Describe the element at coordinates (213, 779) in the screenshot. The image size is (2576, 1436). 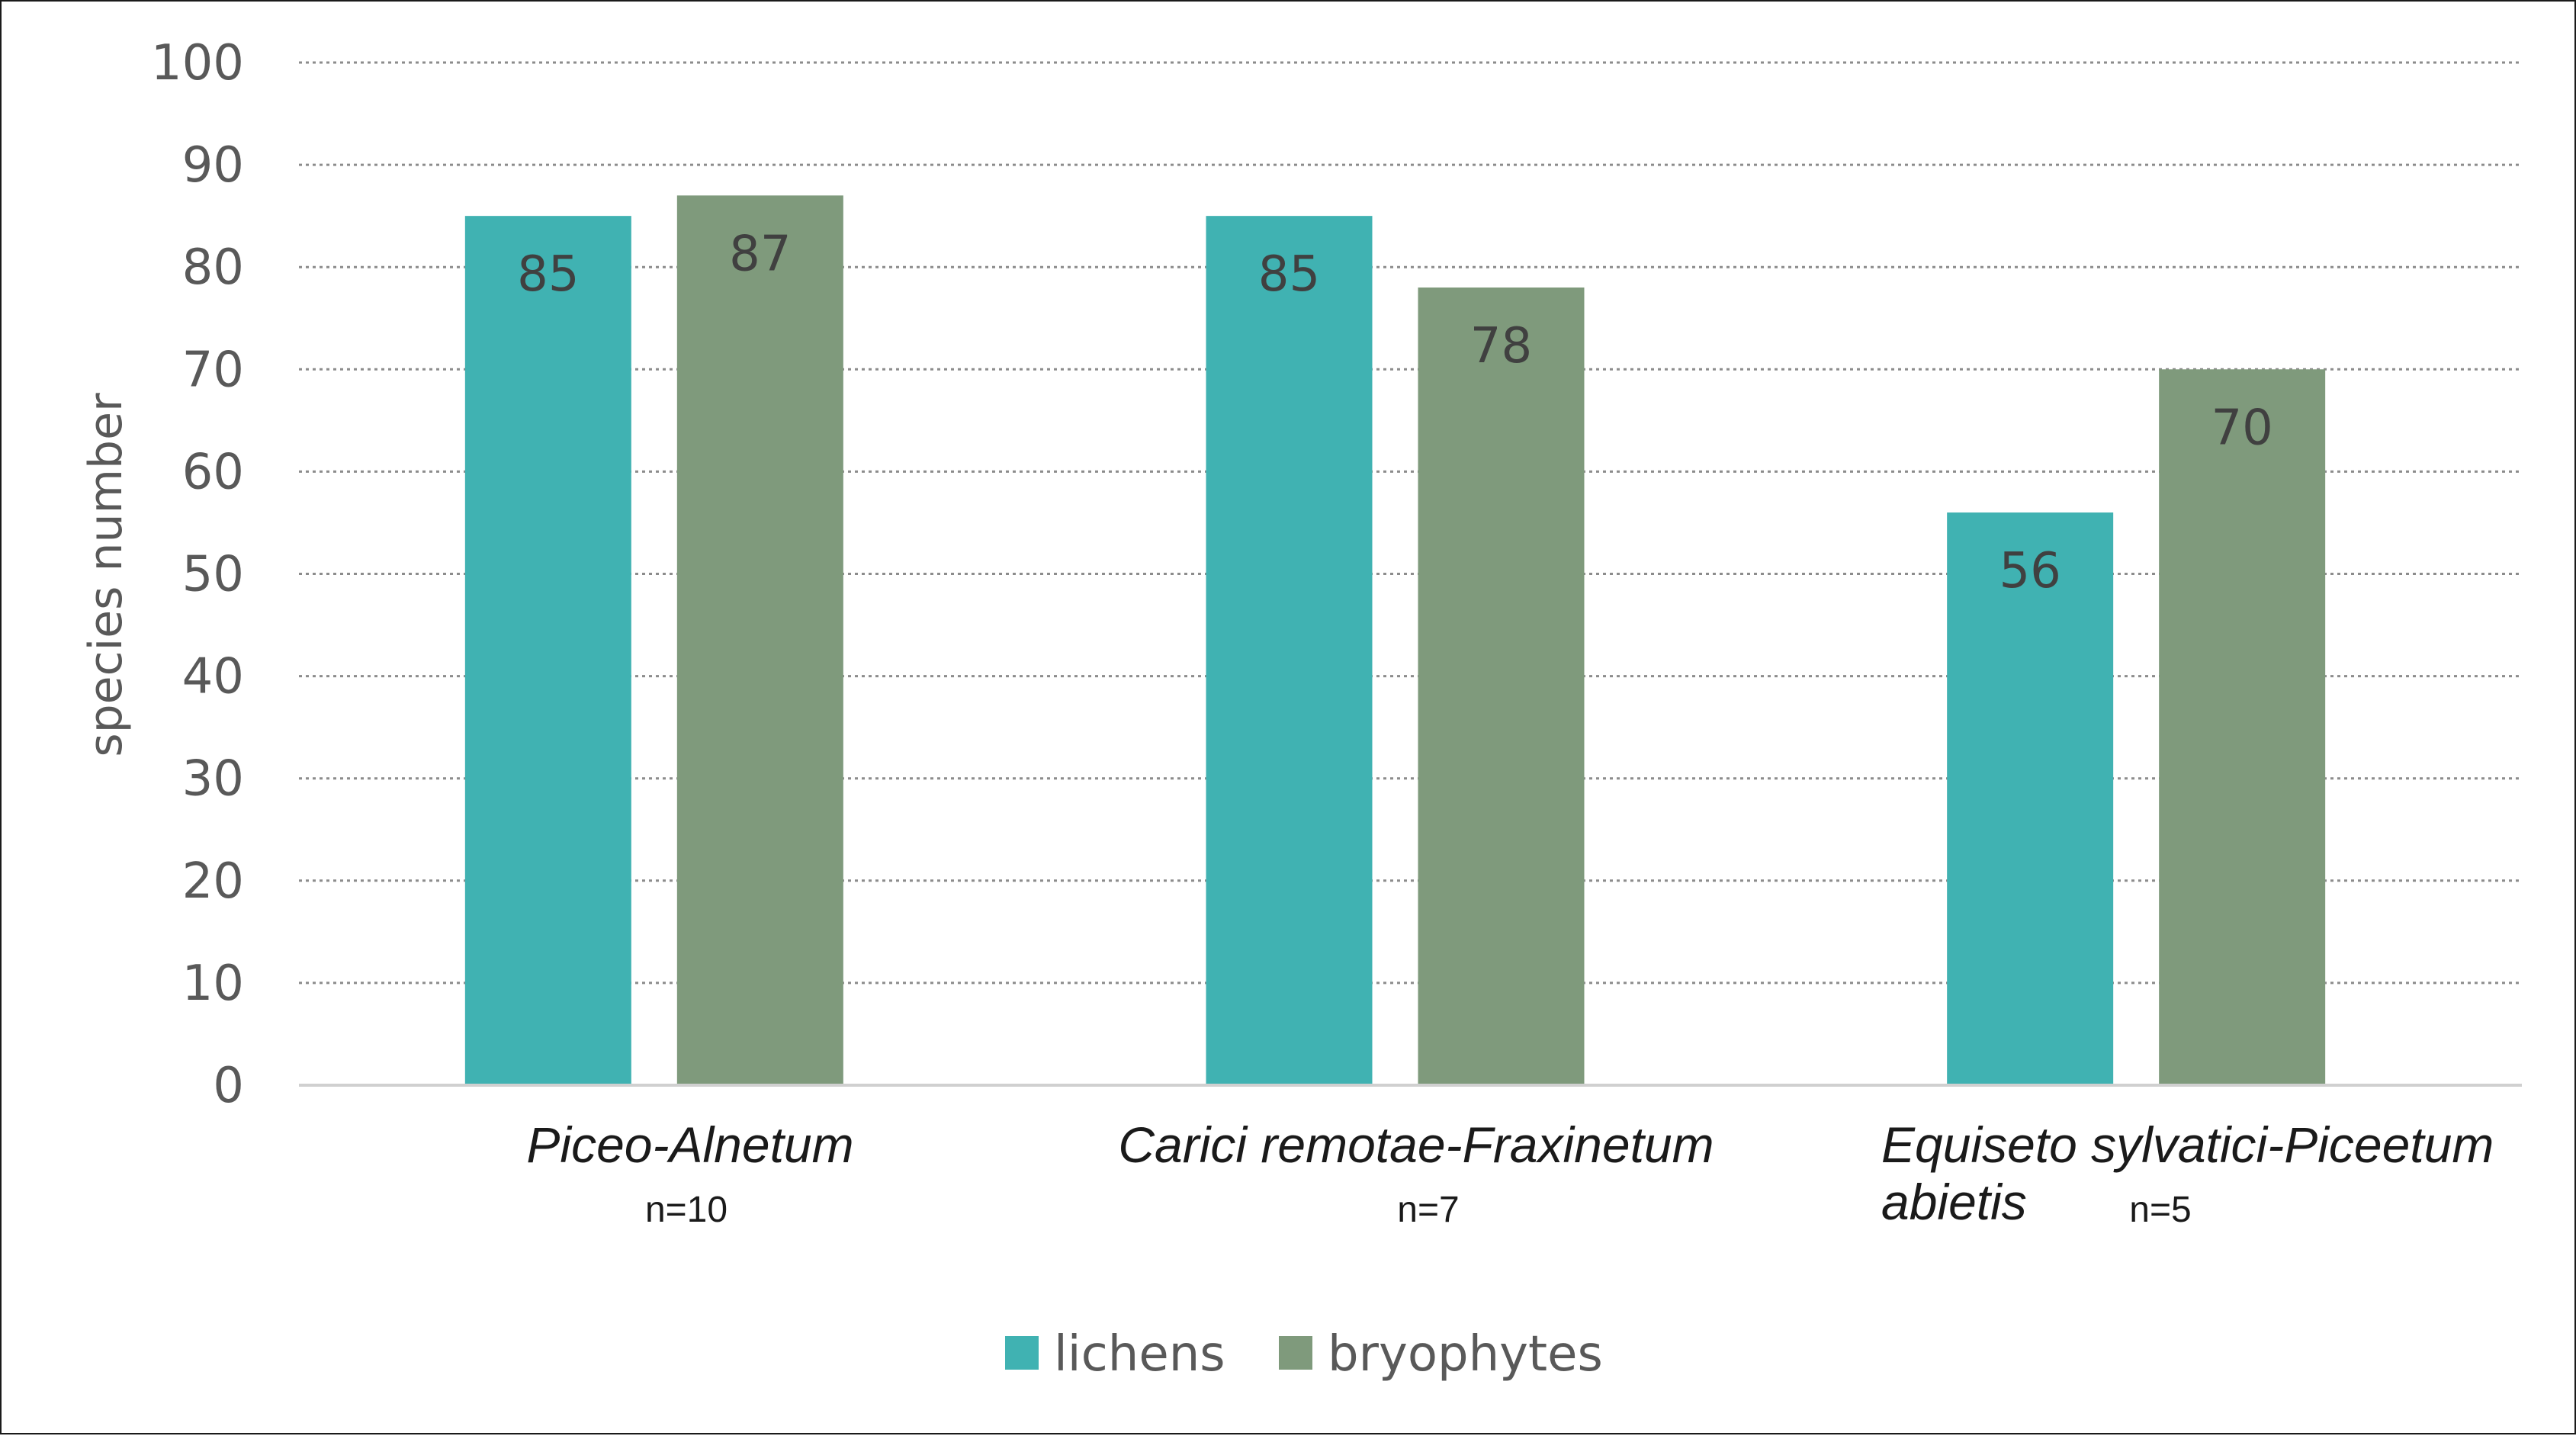
I see `y-tick-label: 30` at that location.